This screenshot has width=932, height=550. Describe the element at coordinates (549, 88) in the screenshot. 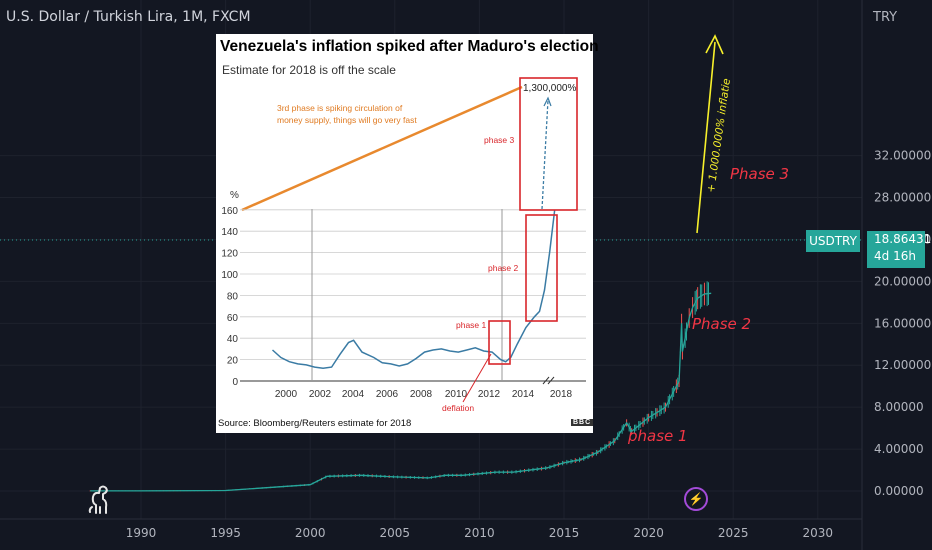

I see `inset-big-value: 1,300,000%` at that location.